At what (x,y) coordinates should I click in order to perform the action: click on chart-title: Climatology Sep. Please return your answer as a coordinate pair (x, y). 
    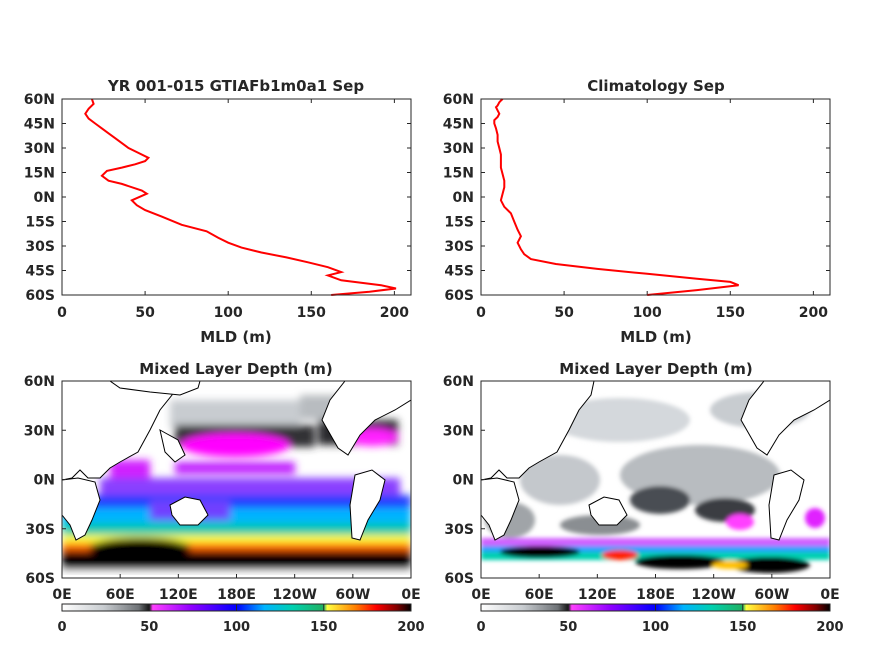
    Looking at the image, I should click on (656, 86).